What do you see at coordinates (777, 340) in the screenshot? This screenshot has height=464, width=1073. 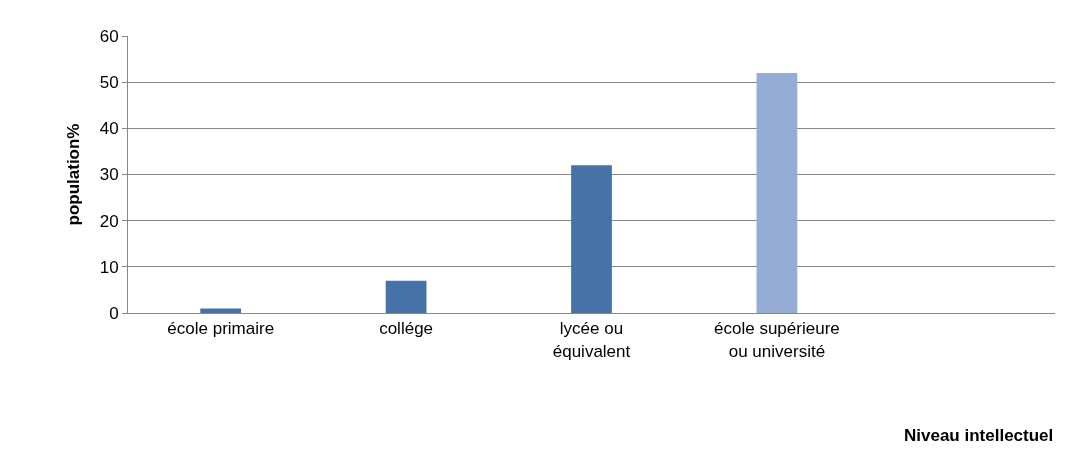 I see `x-tick-label: école supérieure ou université` at bounding box center [777, 340].